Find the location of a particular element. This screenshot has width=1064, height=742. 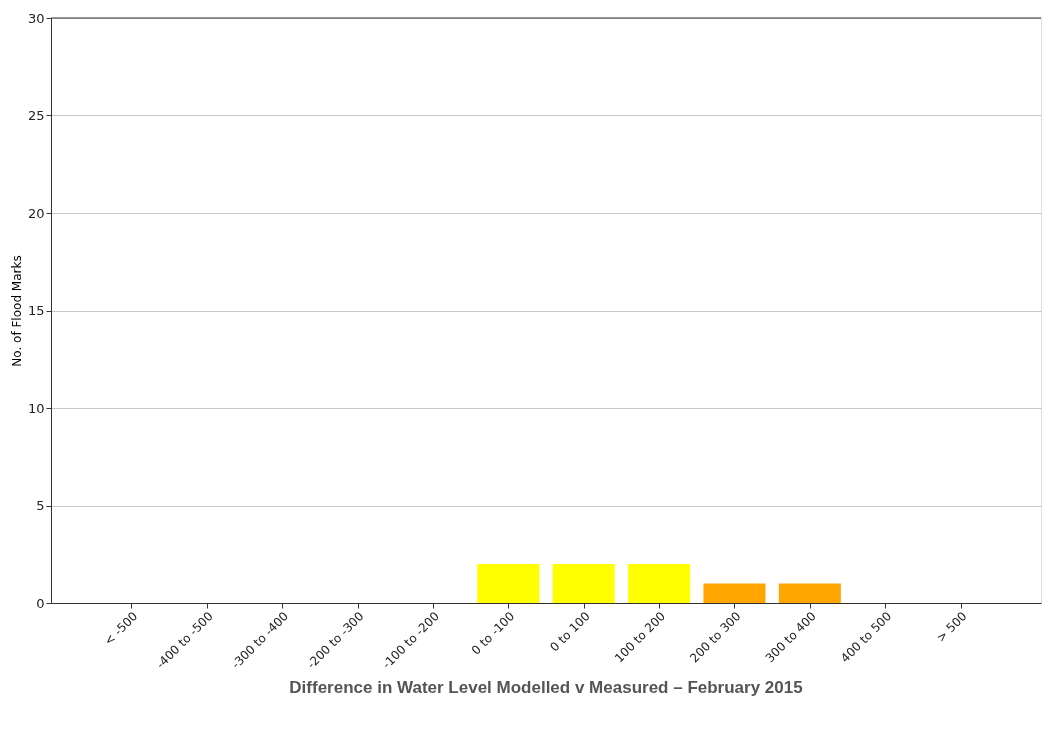

y-tick-label: 25 is located at coordinates (36, 115).